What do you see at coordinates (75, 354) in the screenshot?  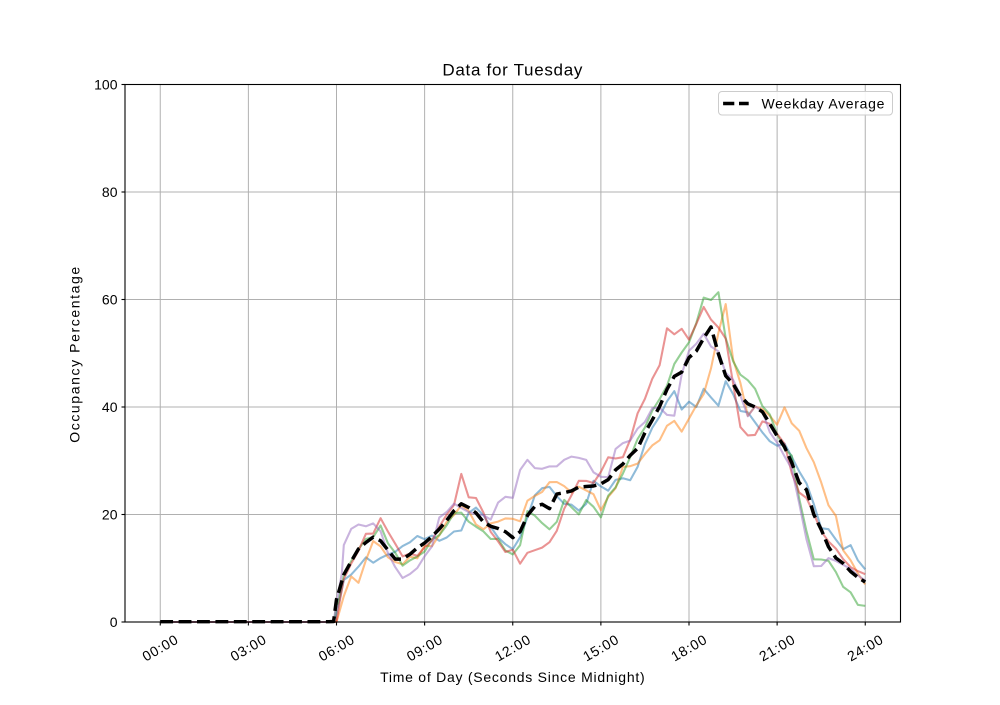 I see `svg-text: Occupancy Percentage` at bounding box center [75, 354].